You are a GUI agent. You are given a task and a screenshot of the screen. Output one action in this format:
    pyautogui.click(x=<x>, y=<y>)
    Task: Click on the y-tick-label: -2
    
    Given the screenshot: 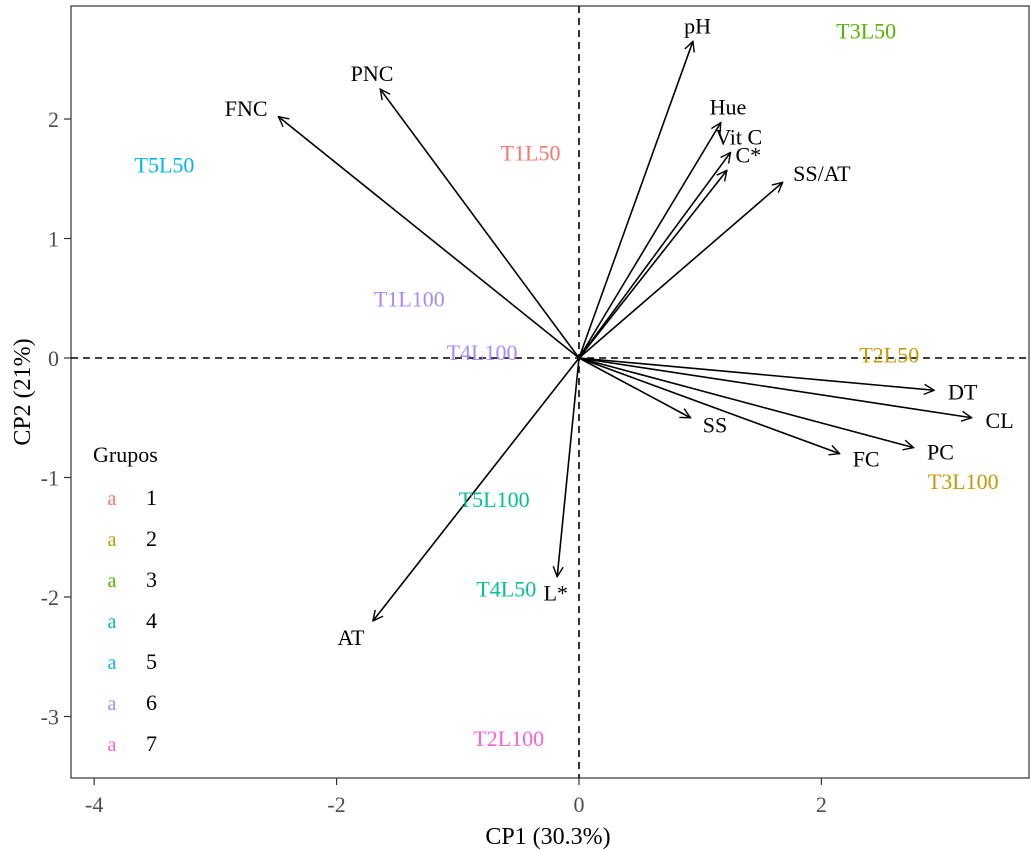 What is the action you would take?
    pyautogui.click(x=50, y=597)
    